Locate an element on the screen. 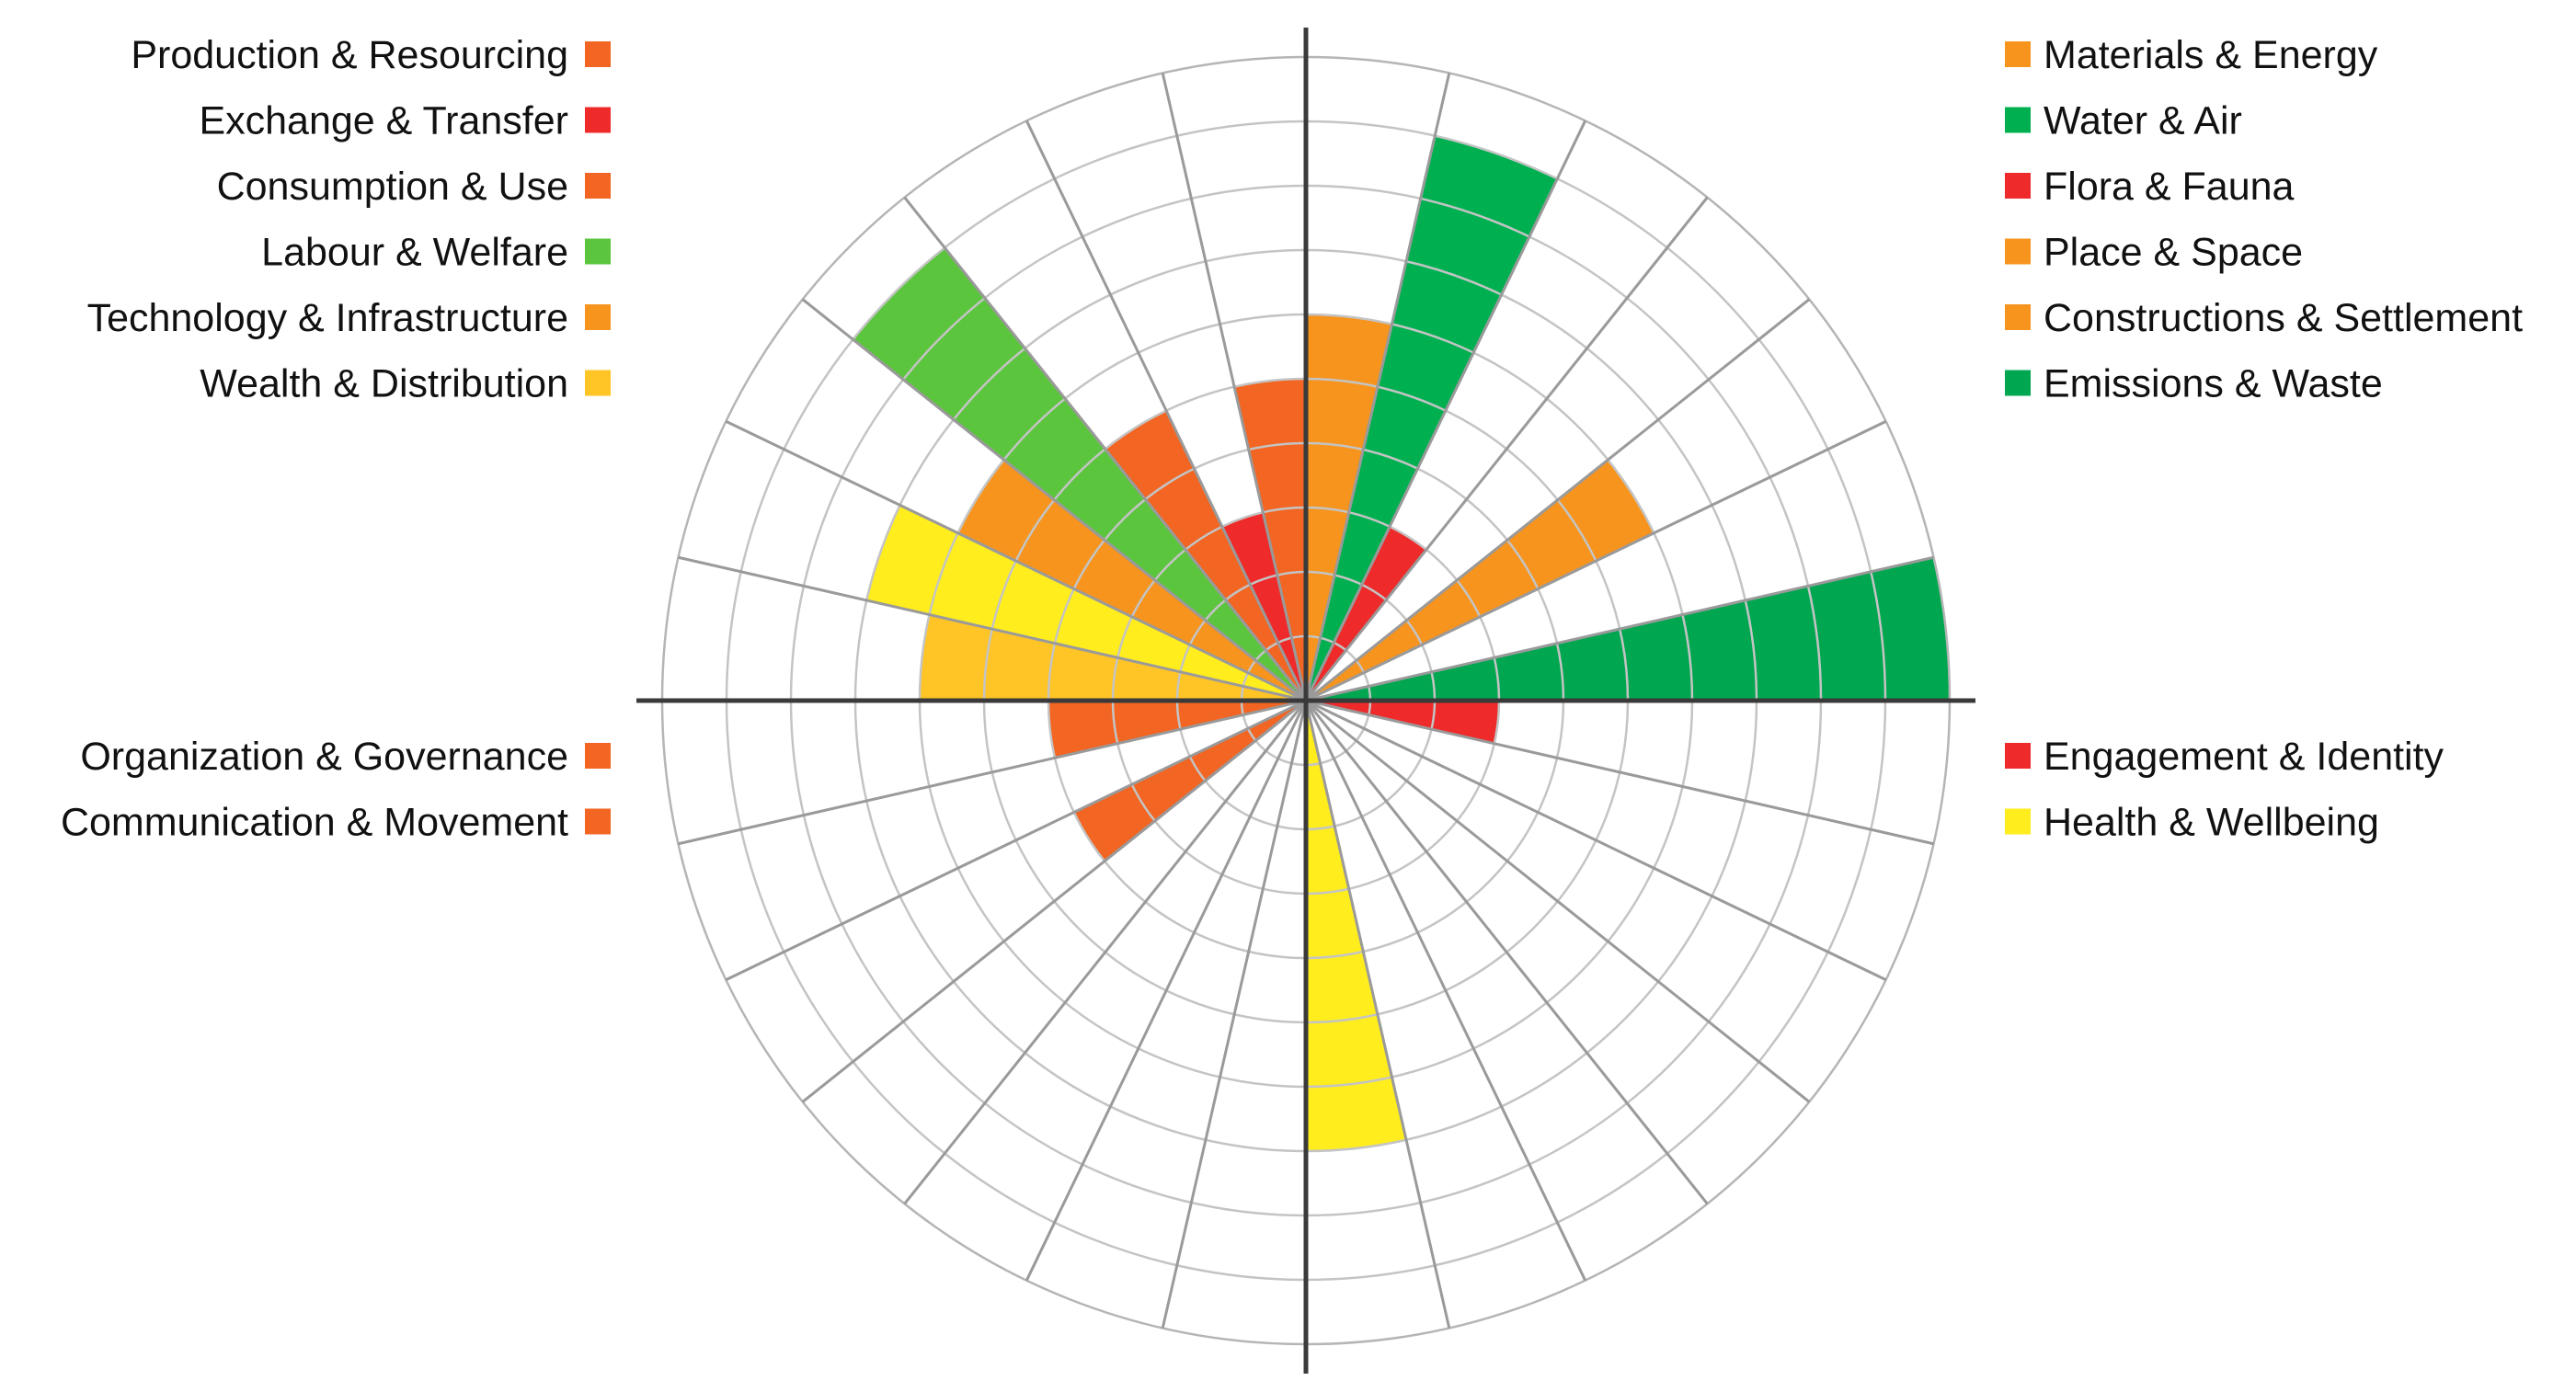 This screenshot has width=2576, height=1392. legend-label: Exchange & Transfer is located at coordinates (384, 121).